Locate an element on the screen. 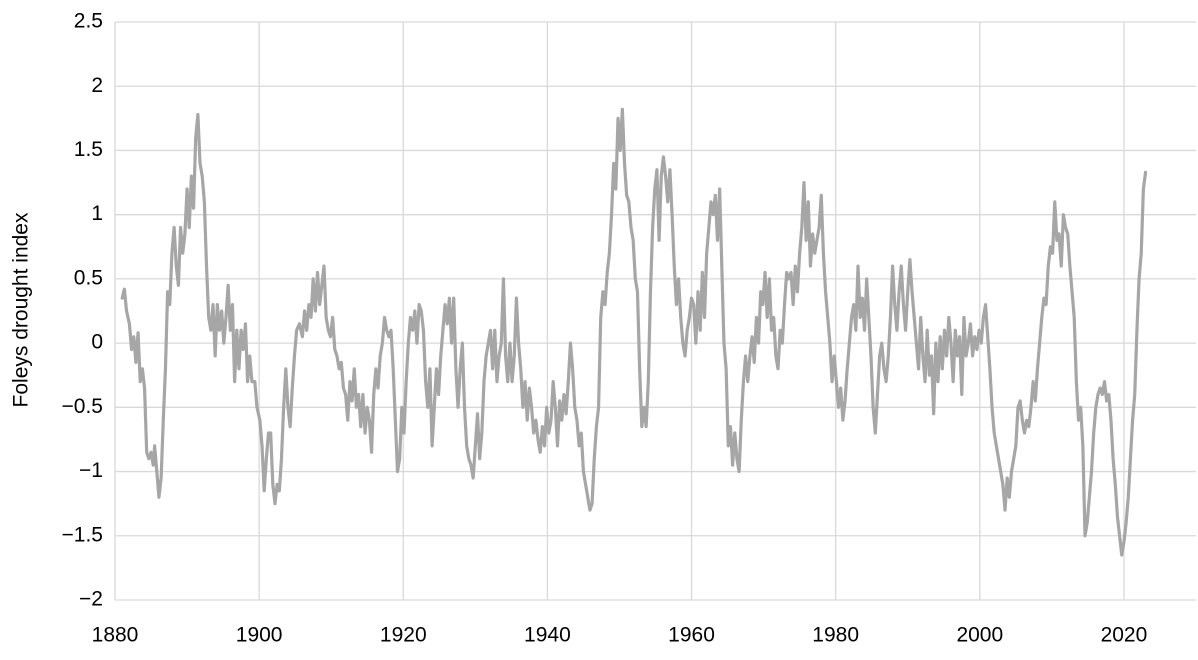 The image size is (1198, 660). y-tick-label: −1 is located at coordinates (91, 470).